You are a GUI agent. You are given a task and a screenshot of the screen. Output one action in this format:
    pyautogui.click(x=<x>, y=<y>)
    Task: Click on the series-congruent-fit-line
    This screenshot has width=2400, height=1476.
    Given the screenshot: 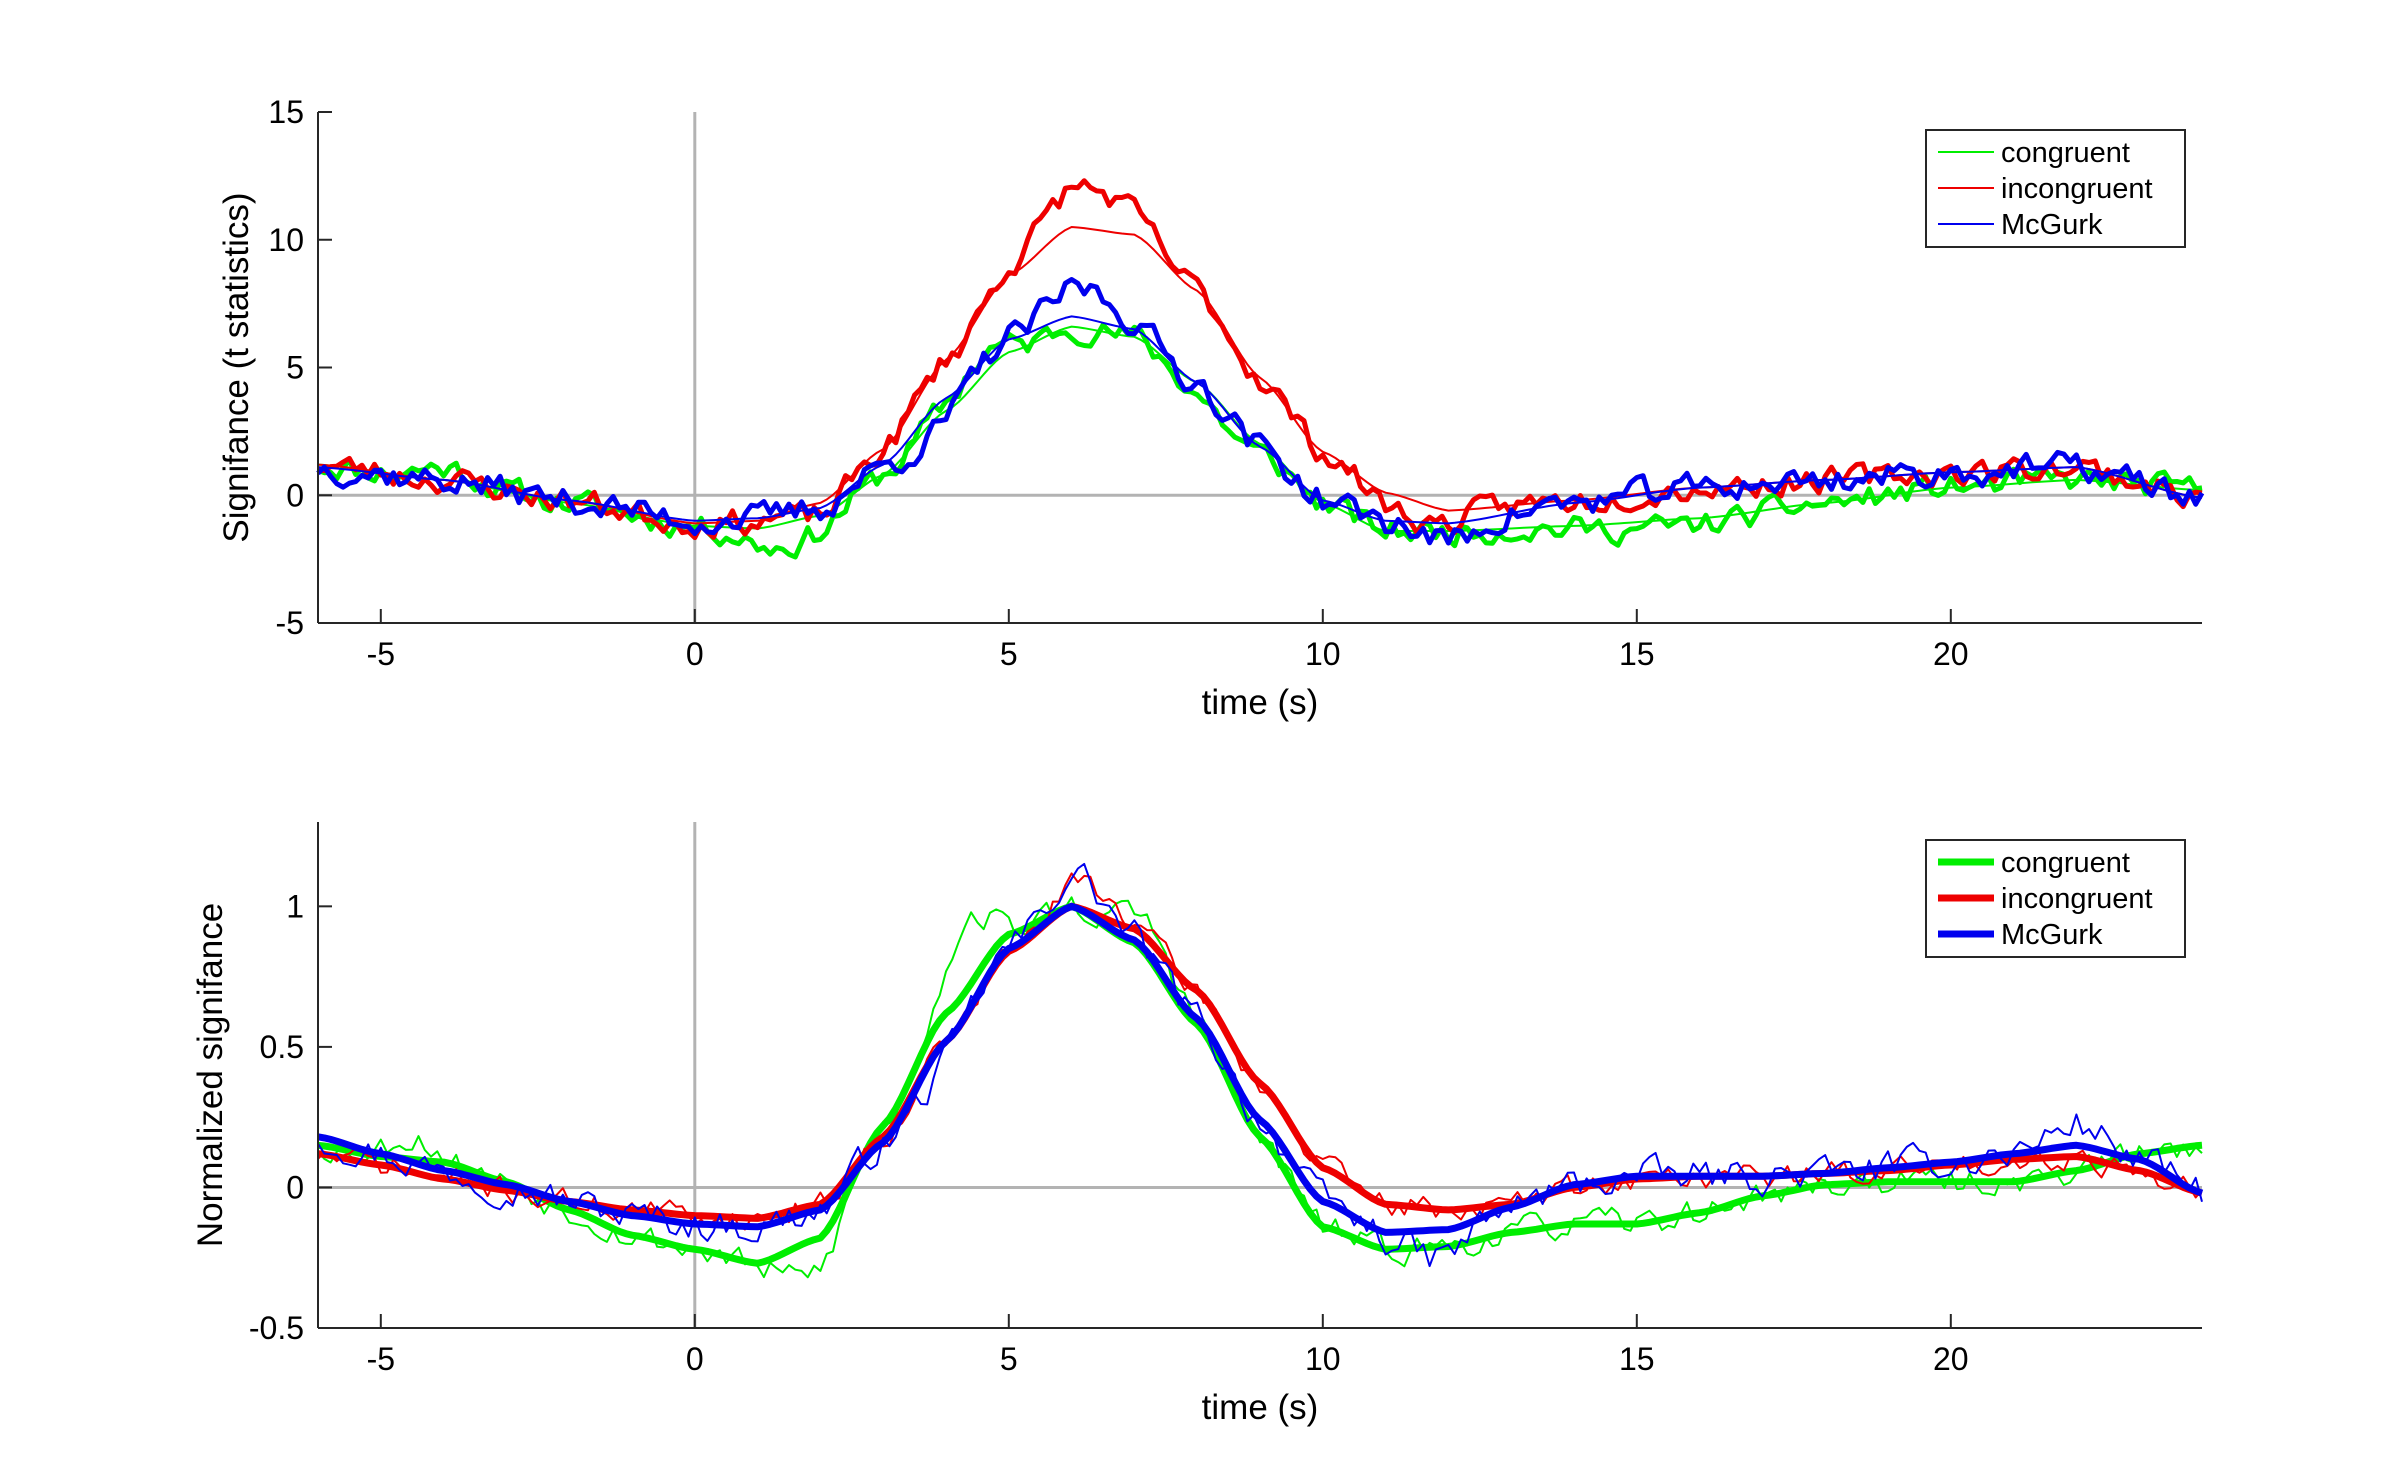 What is the action you would take?
    pyautogui.click(x=1260, y=428)
    